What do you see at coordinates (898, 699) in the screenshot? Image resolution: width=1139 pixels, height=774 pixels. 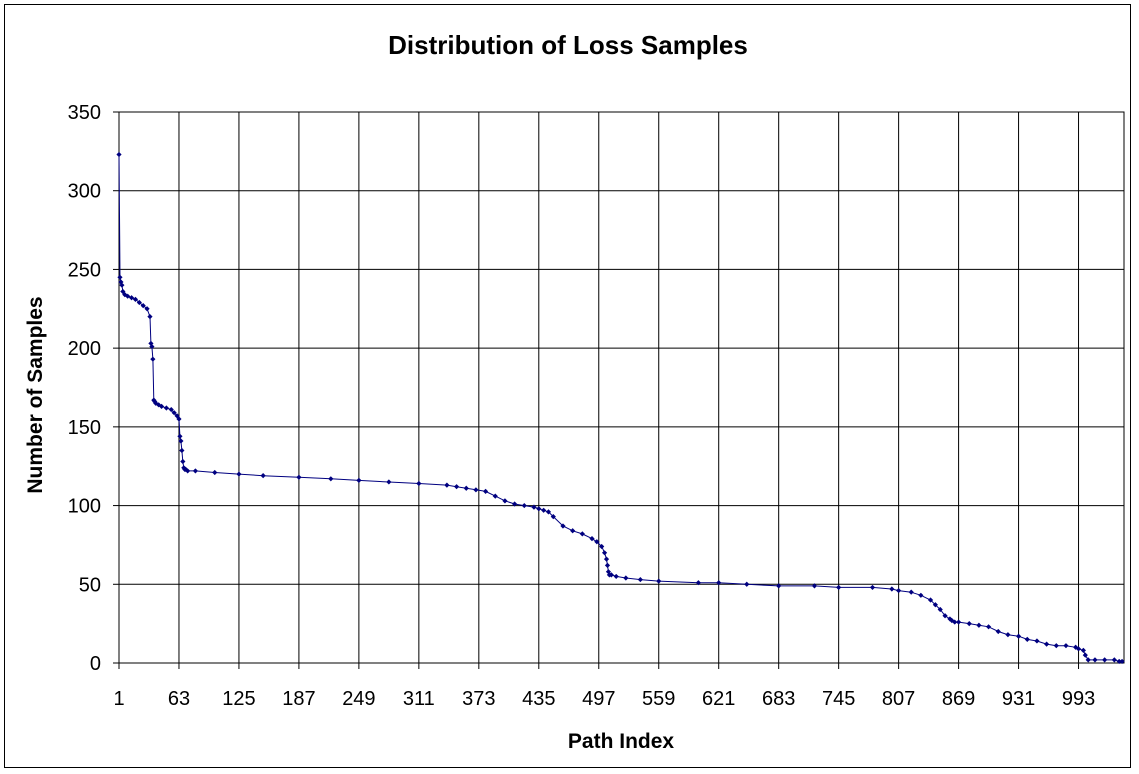 I see `x-tick-label: 807` at bounding box center [898, 699].